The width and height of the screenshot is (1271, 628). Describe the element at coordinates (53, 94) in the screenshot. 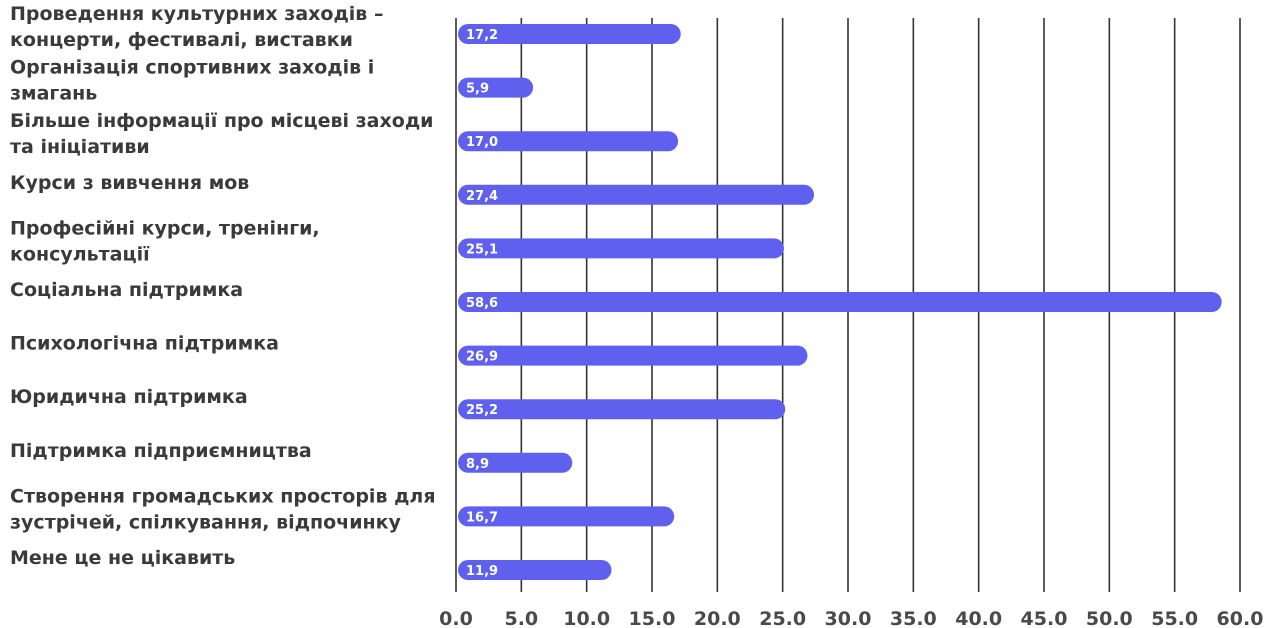

I see `category-label-line: змагань` at that location.